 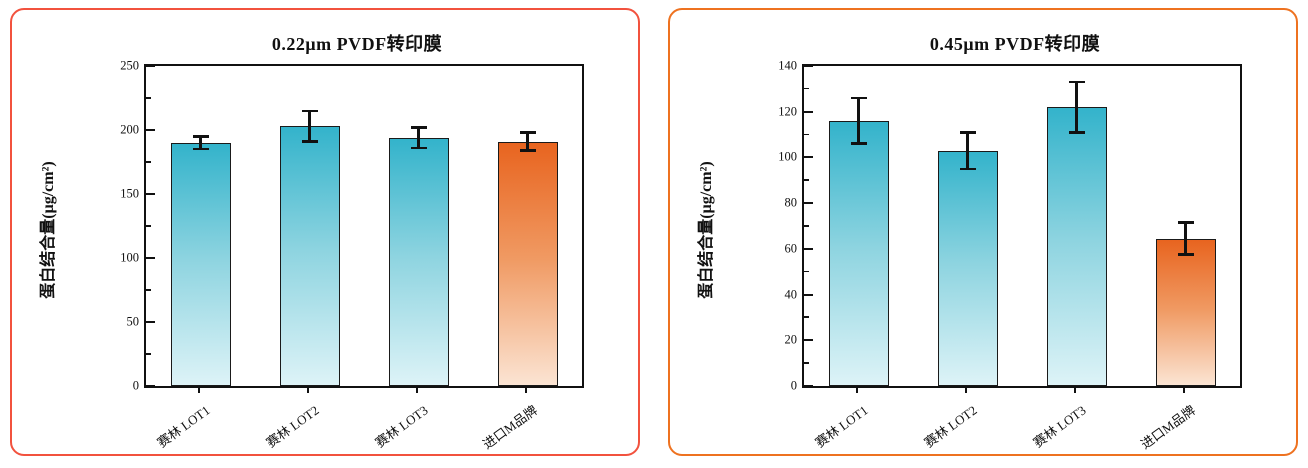 What do you see at coordinates (791, 294) in the screenshot?
I see `y-tick-label: 40` at bounding box center [791, 294].